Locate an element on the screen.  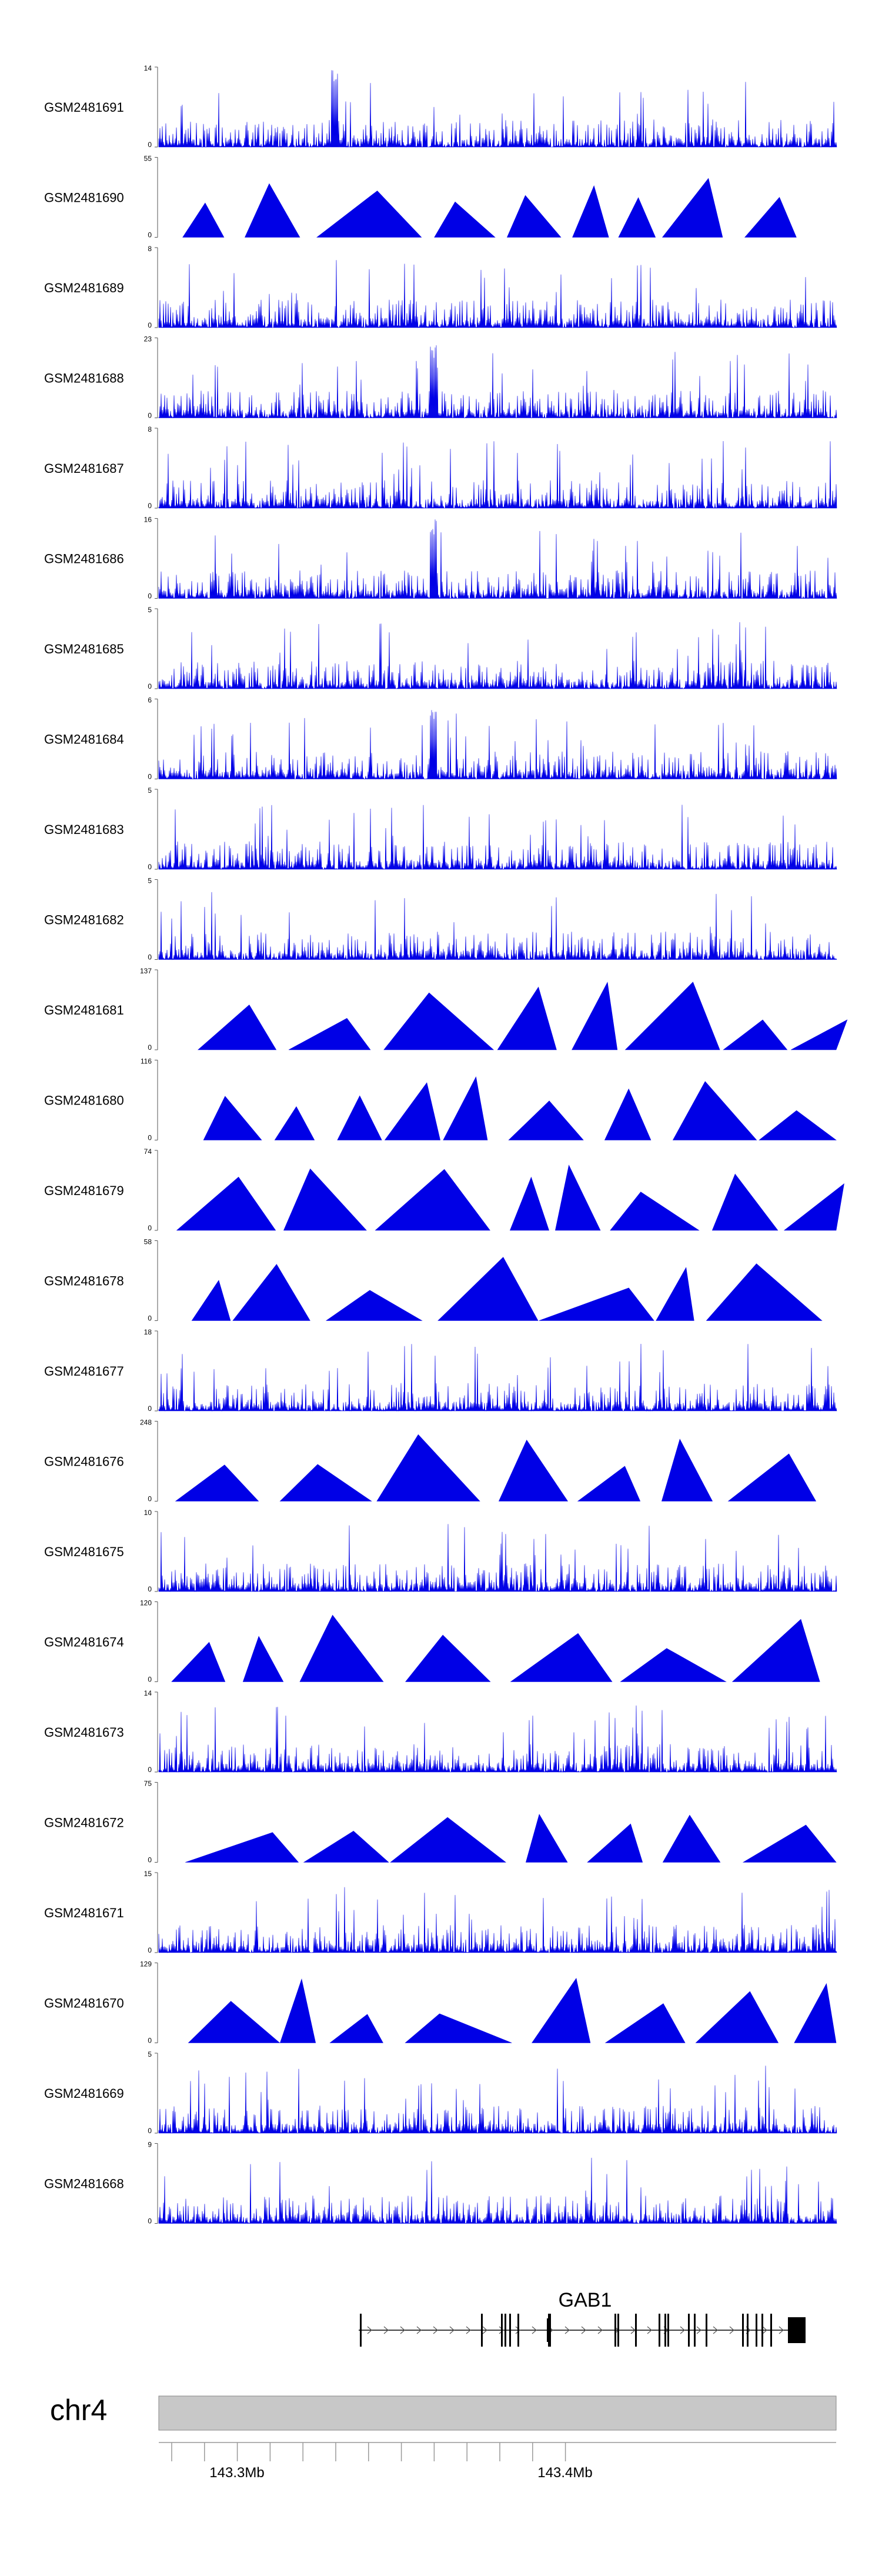
track-GSM2481691: GSM2481691 14 0 is located at coordinates (440, 106).